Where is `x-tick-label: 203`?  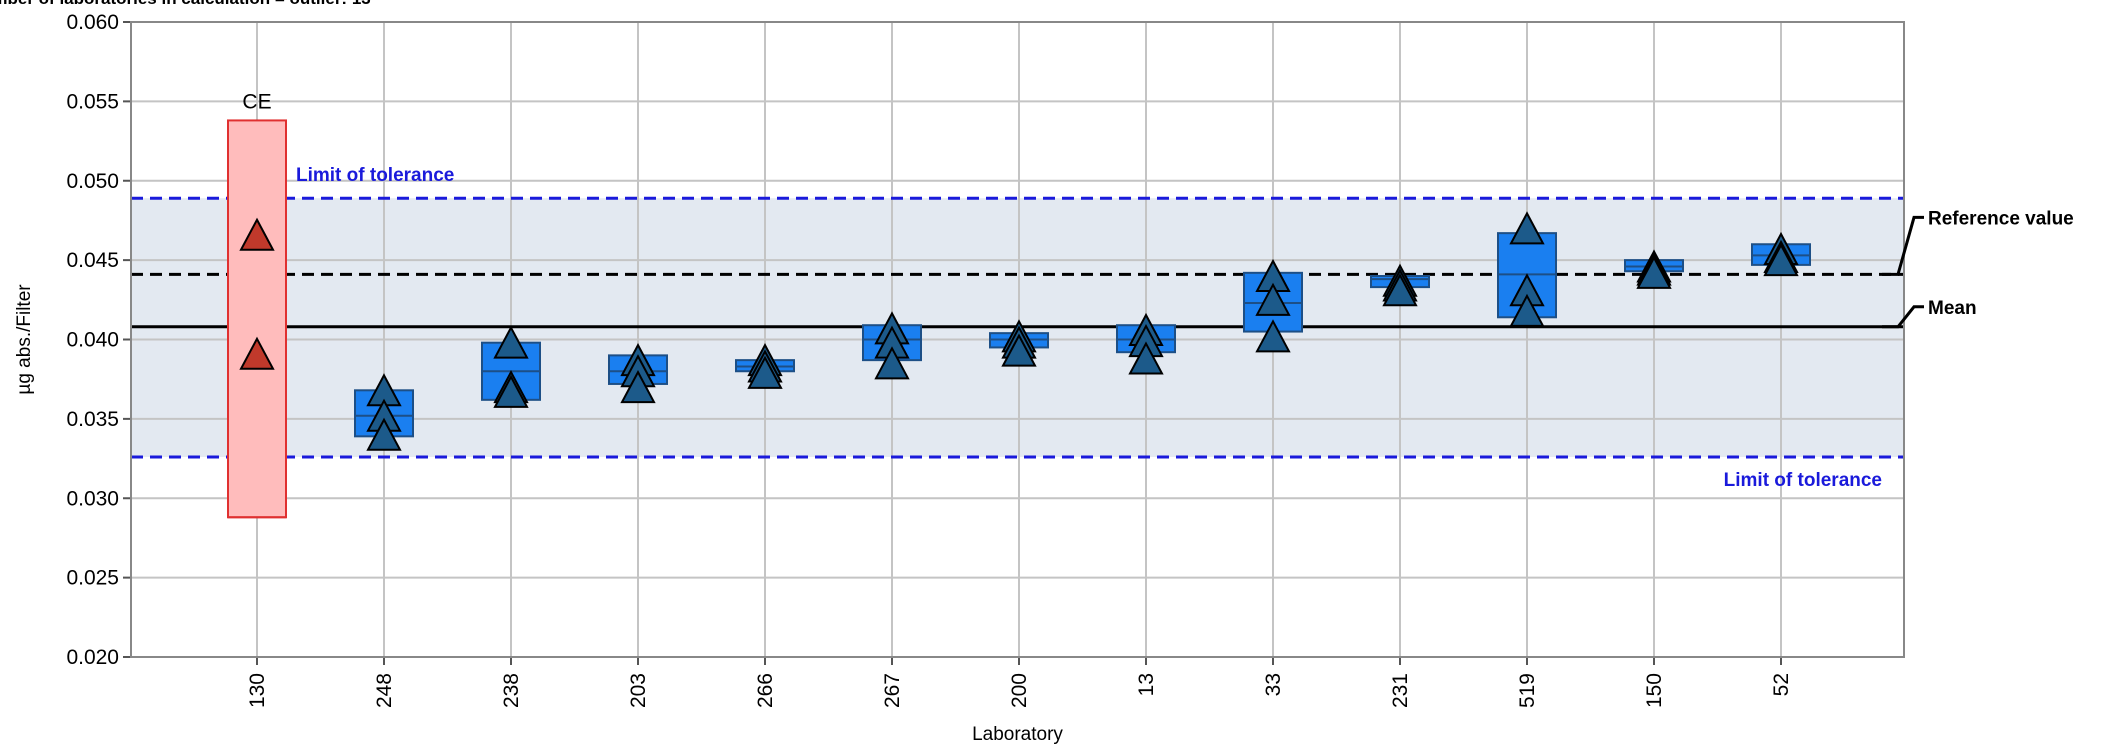 x-tick-label: 203 is located at coordinates (638, 690).